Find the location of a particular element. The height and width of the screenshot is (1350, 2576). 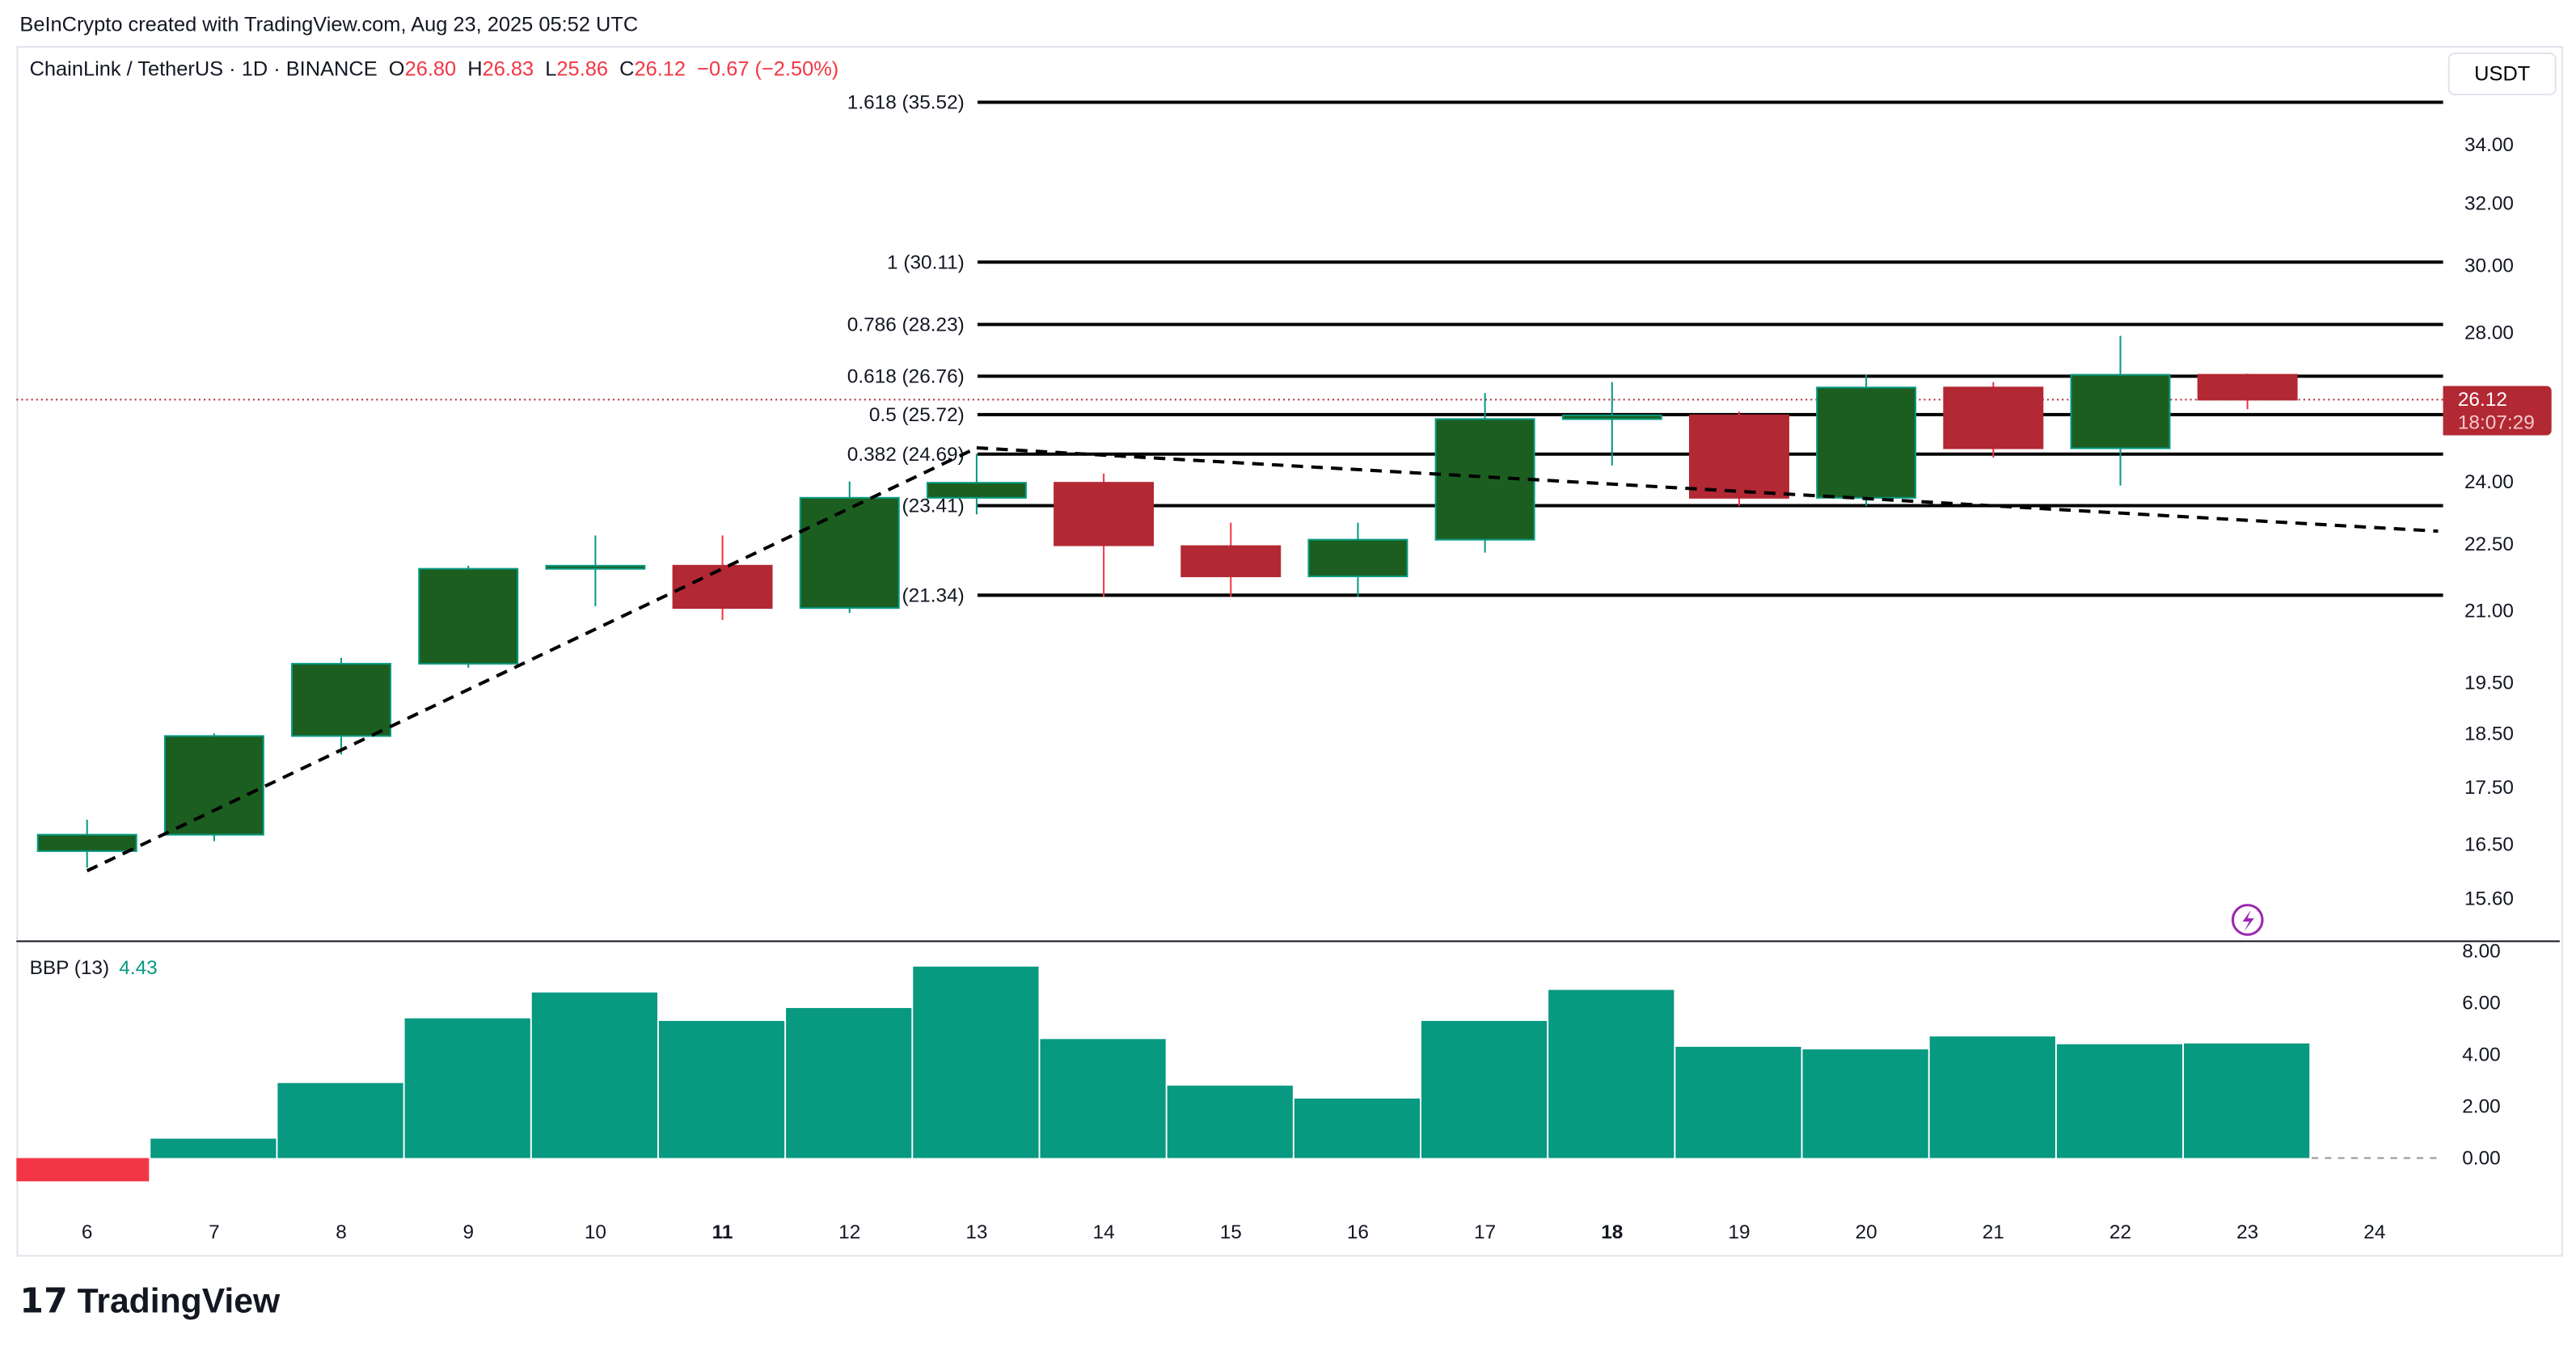

lightning-icon is located at coordinates (2247, 920).